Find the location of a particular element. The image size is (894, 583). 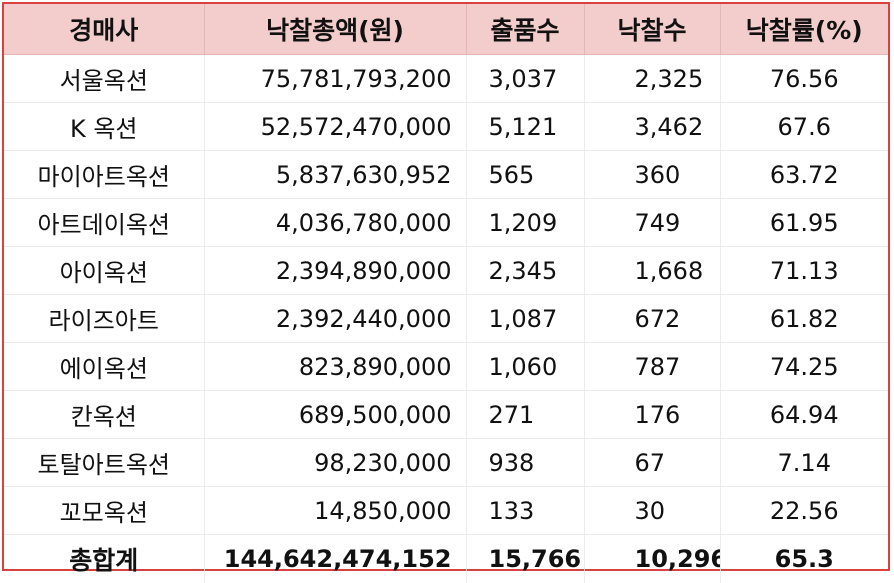

cell-total-amount: 14,850,000 is located at coordinates (335, 511).